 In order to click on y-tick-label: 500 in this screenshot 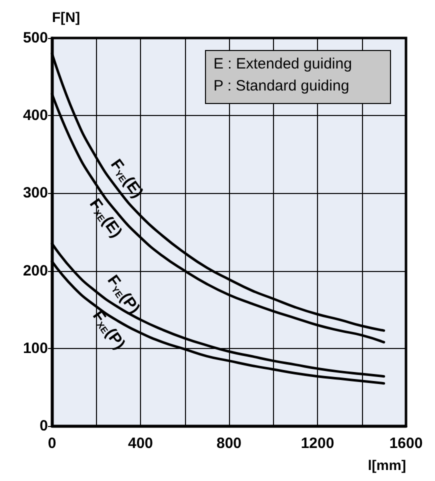, I will do `click(35, 38)`.